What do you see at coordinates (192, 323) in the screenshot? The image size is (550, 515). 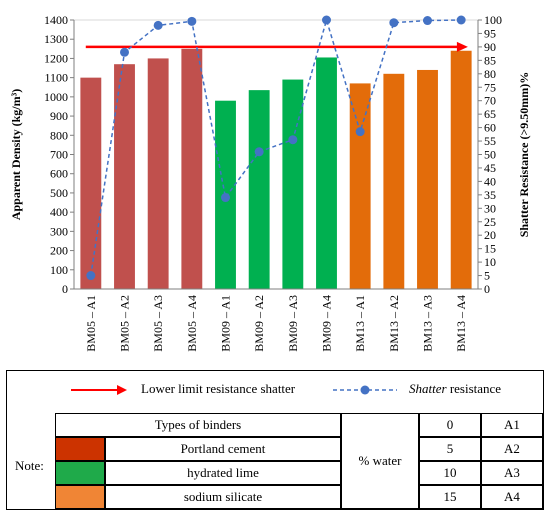 I see `x-tick-label: BM05 – A4` at bounding box center [192, 323].